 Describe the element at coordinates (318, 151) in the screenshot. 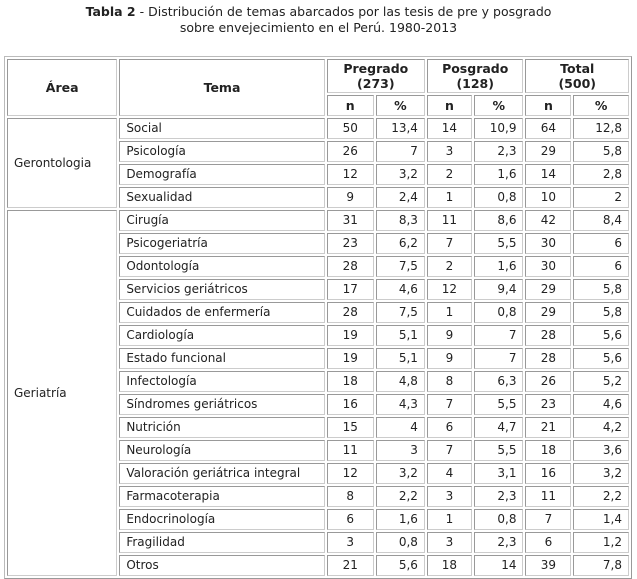

I see `table-row: Psicología 26 7 3 2,3 29 5,8` at that location.